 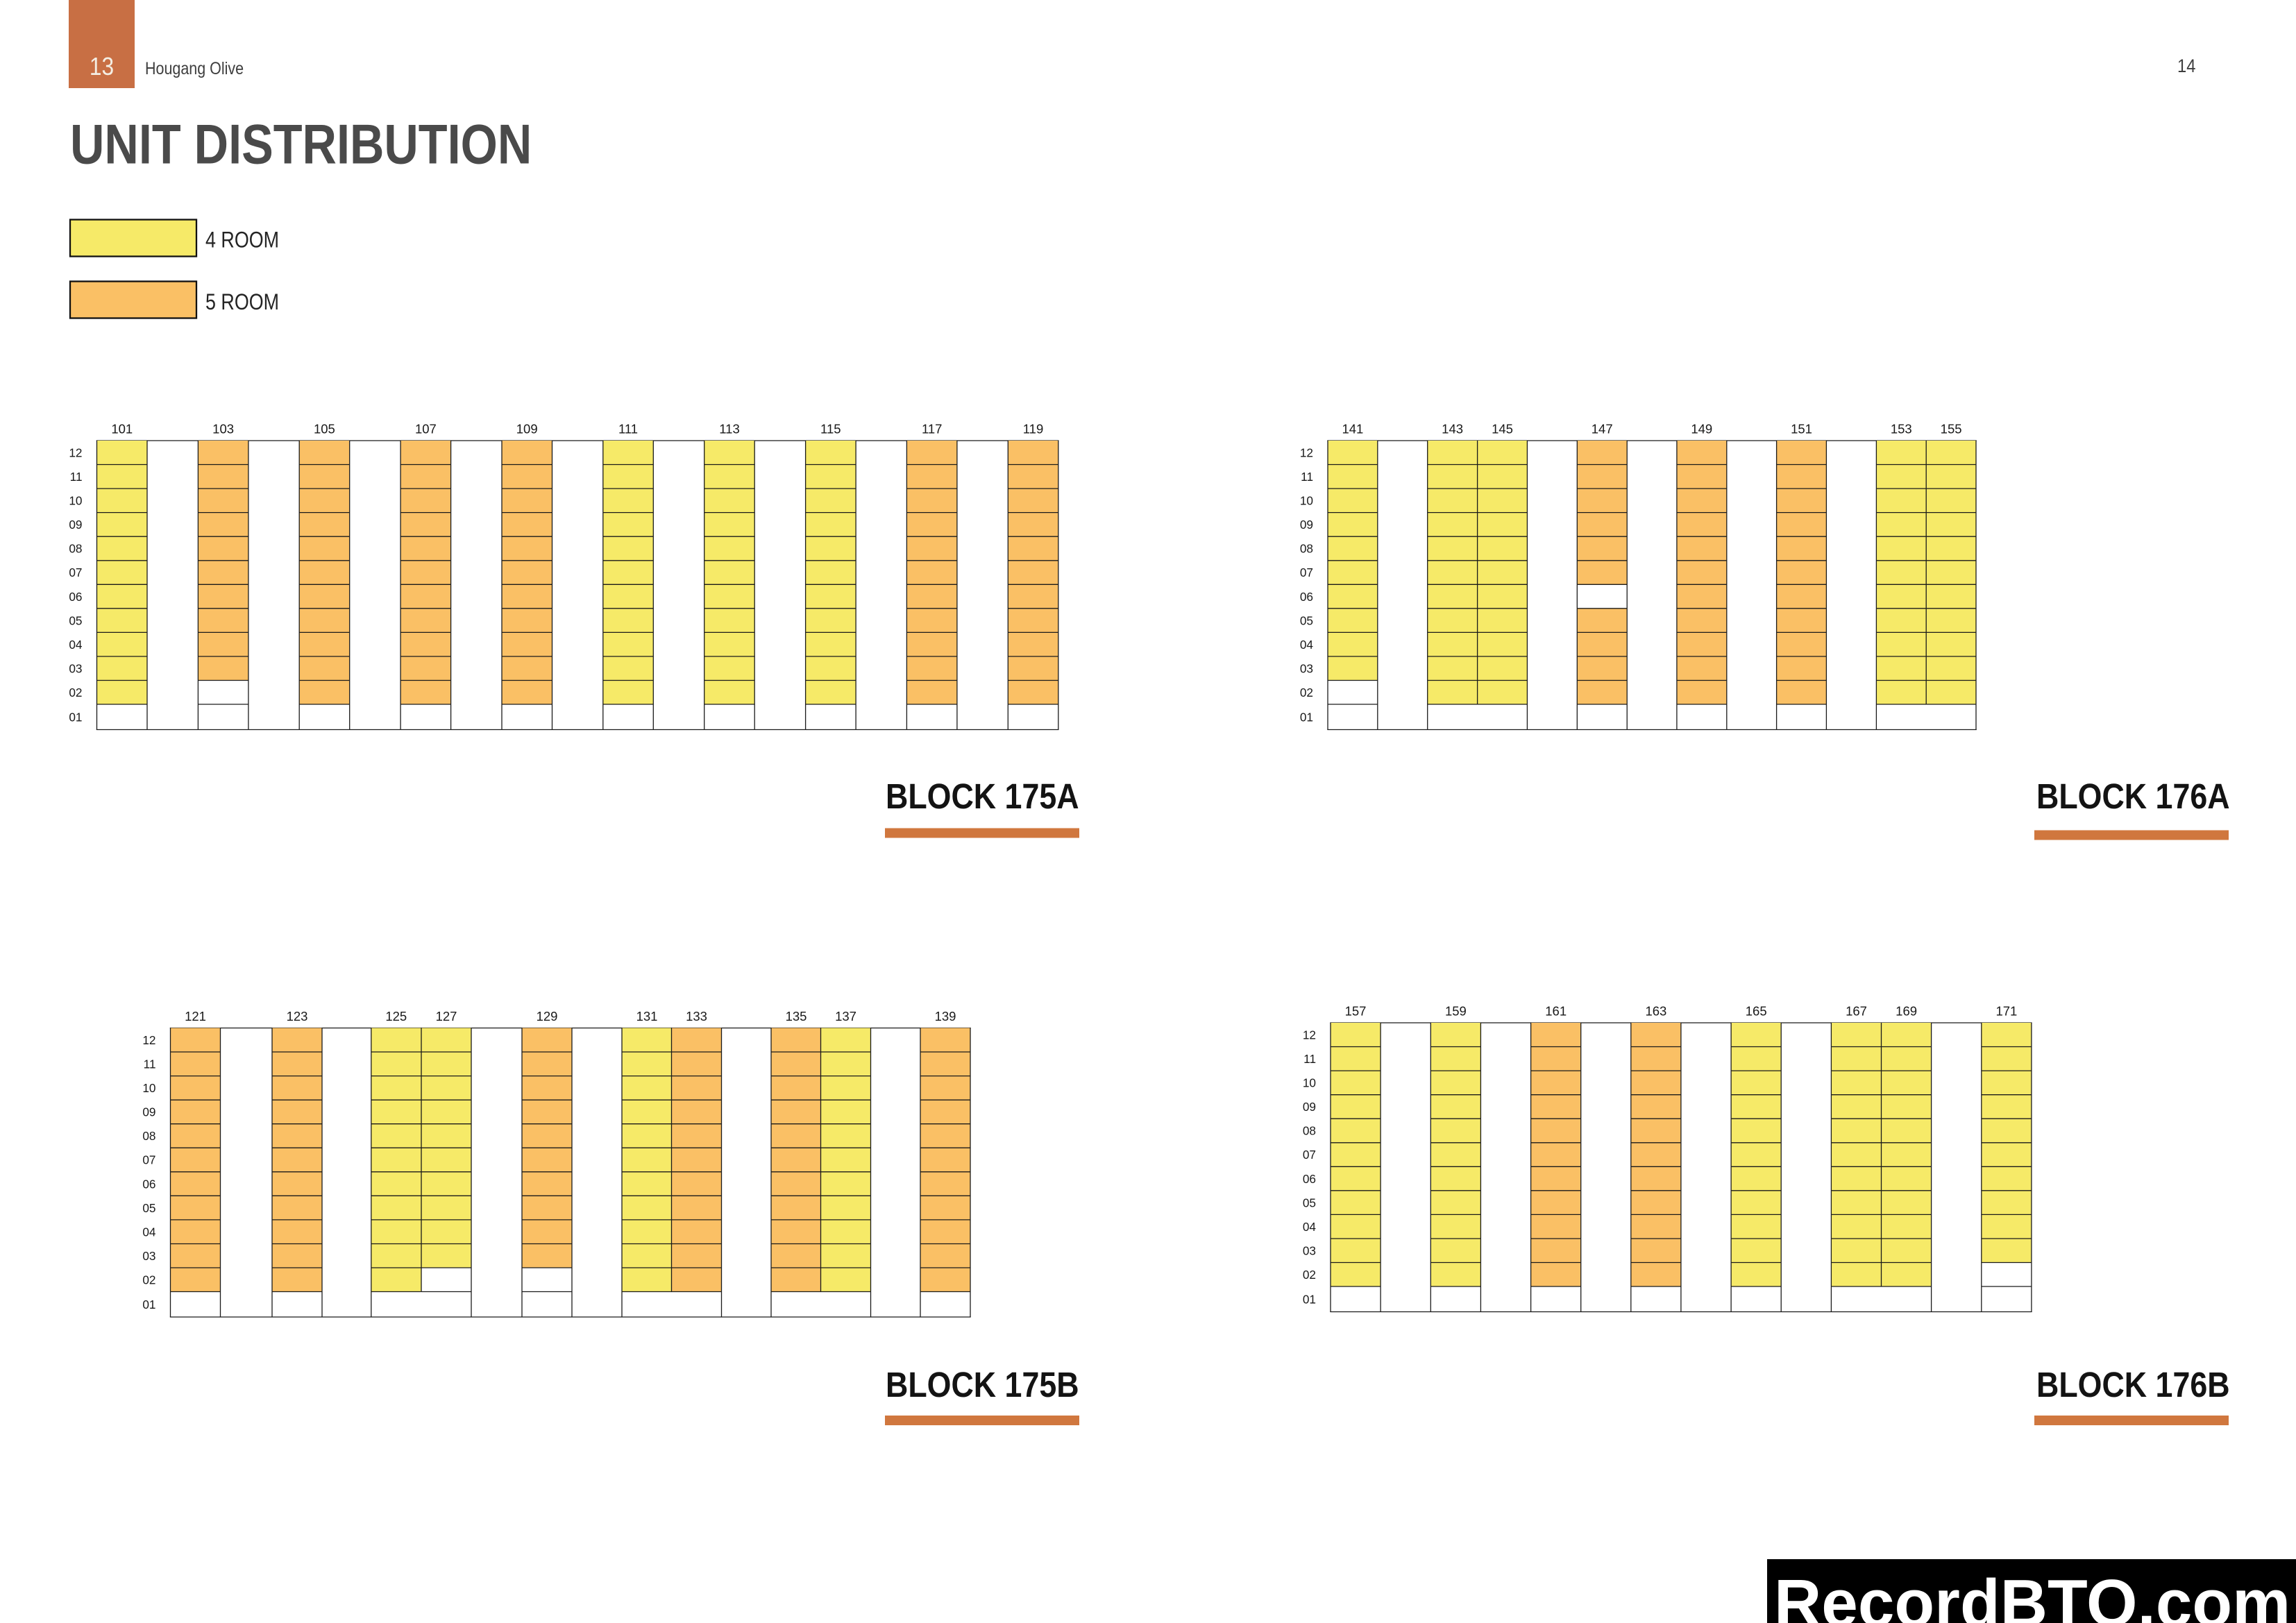 What do you see at coordinates (2186, 66) in the screenshot?
I see `svg-text: 14` at bounding box center [2186, 66].